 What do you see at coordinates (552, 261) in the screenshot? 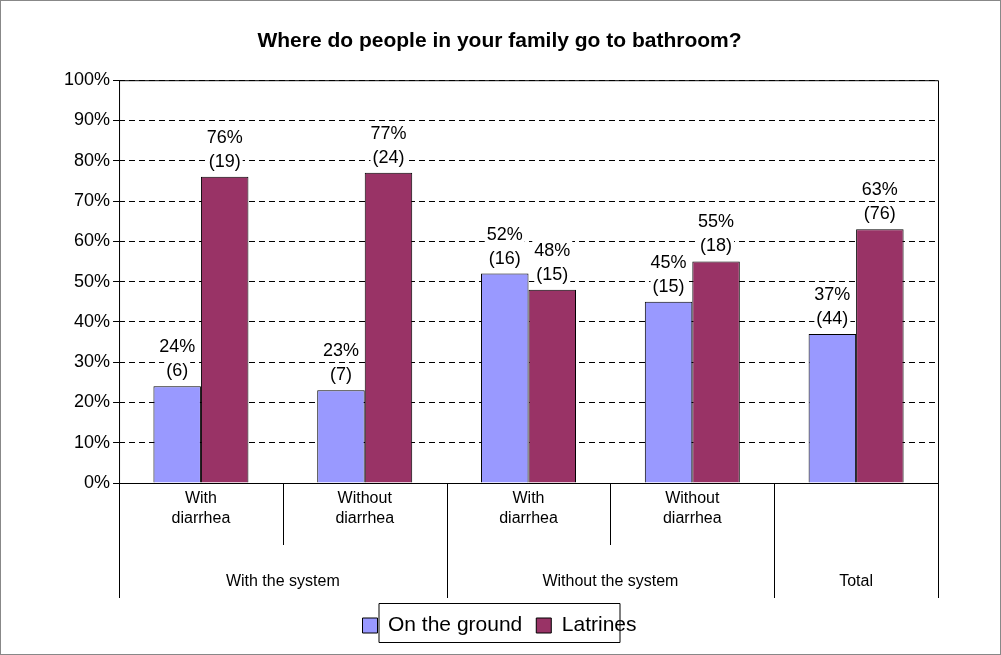
I see `data-label: 48% (15)` at bounding box center [552, 261].